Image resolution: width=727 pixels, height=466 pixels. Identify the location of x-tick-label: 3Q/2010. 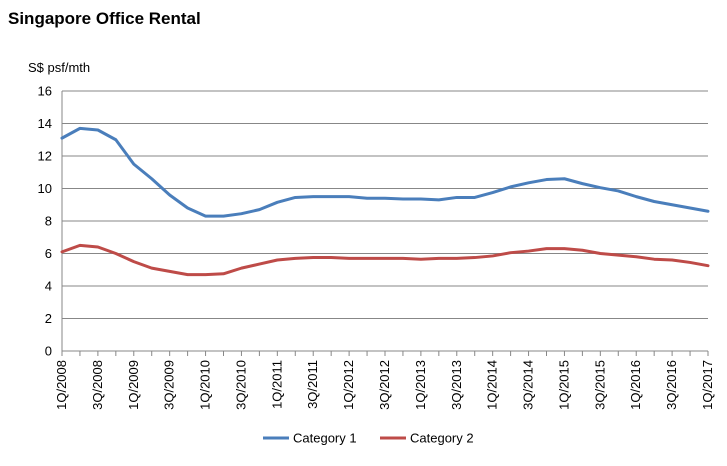
(240, 385).